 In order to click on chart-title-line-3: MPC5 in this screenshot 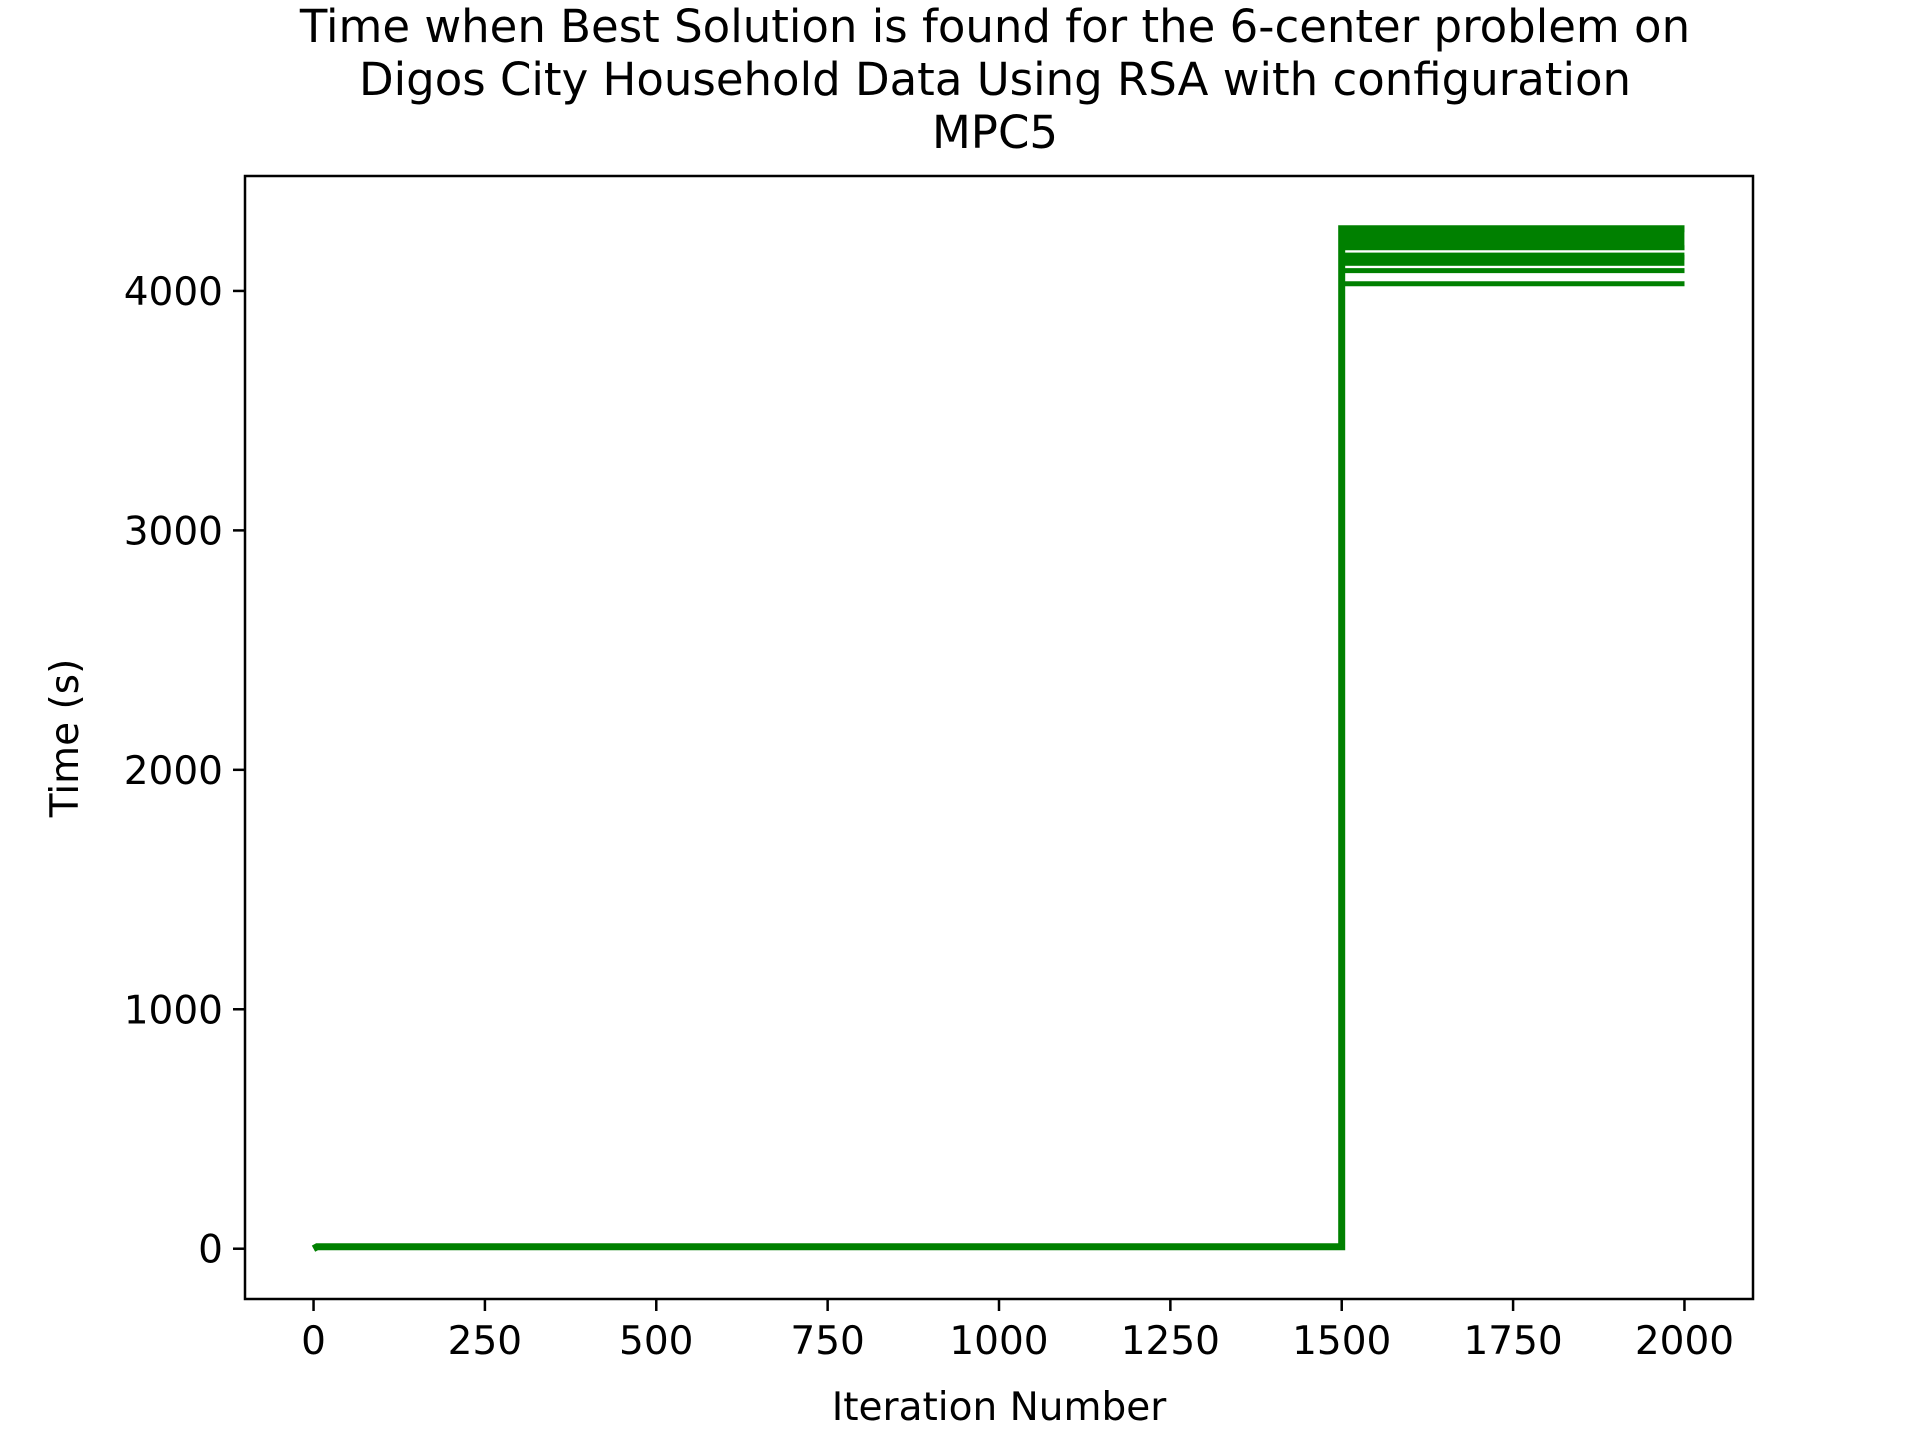, I will do `click(994, 132)`.